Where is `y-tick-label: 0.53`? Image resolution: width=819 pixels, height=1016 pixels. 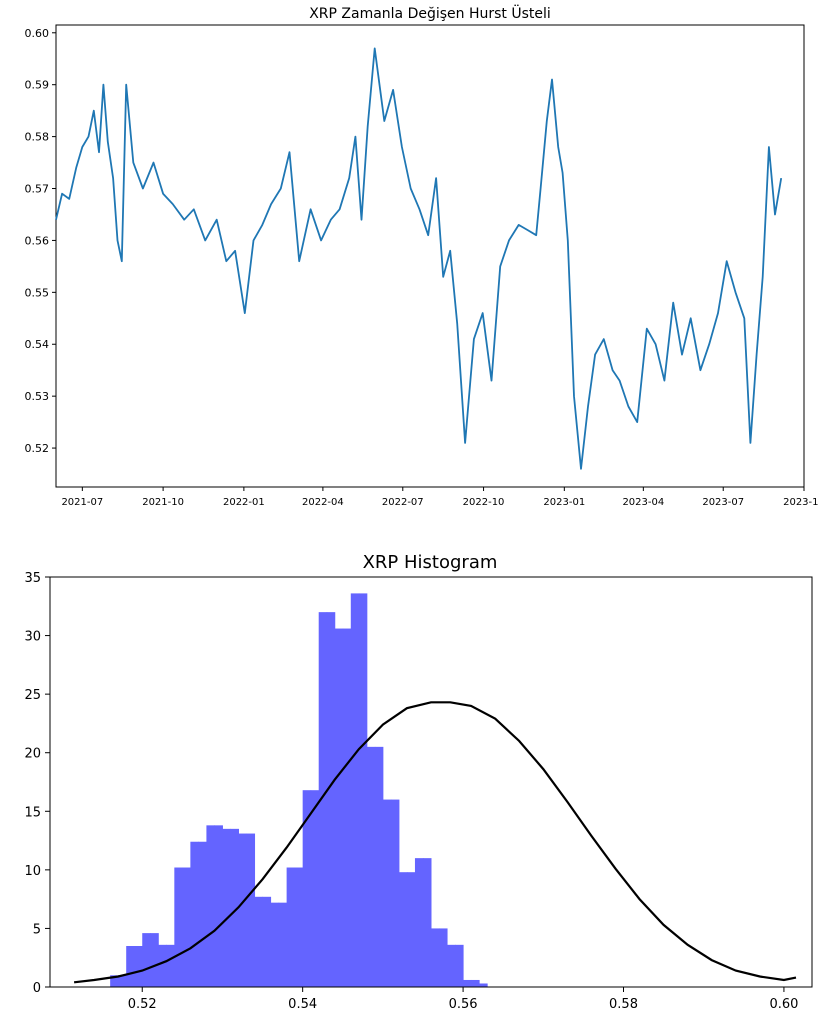 y-tick-label: 0.53 is located at coordinates (37, 396).